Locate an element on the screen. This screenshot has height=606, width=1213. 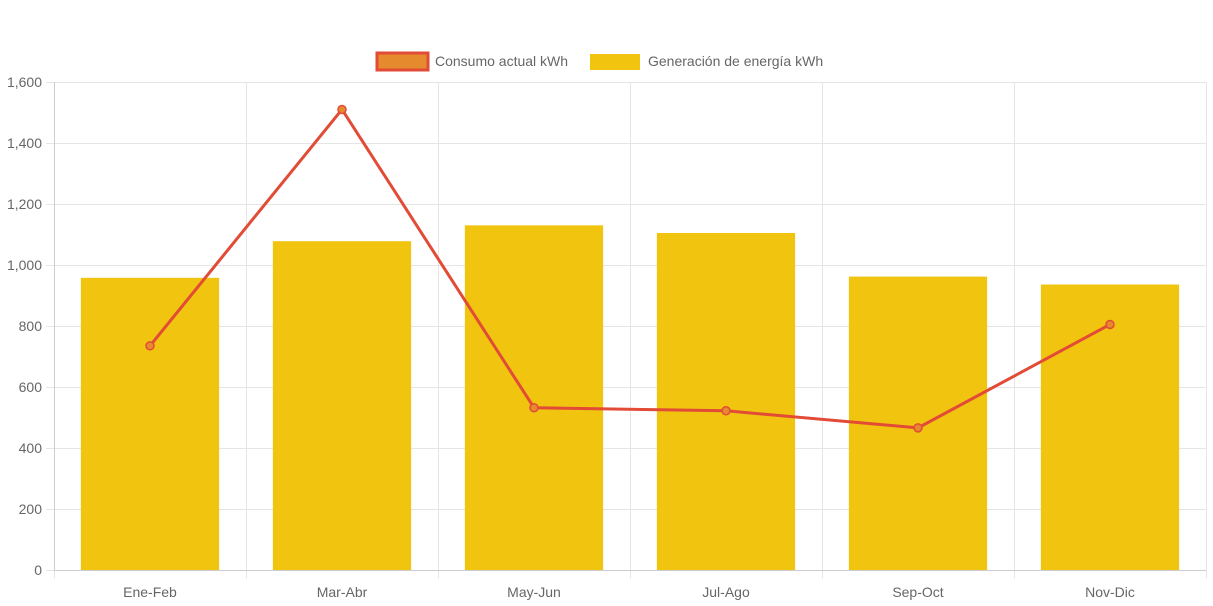
y-tick-label: 600 is located at coordinates (31, 387).